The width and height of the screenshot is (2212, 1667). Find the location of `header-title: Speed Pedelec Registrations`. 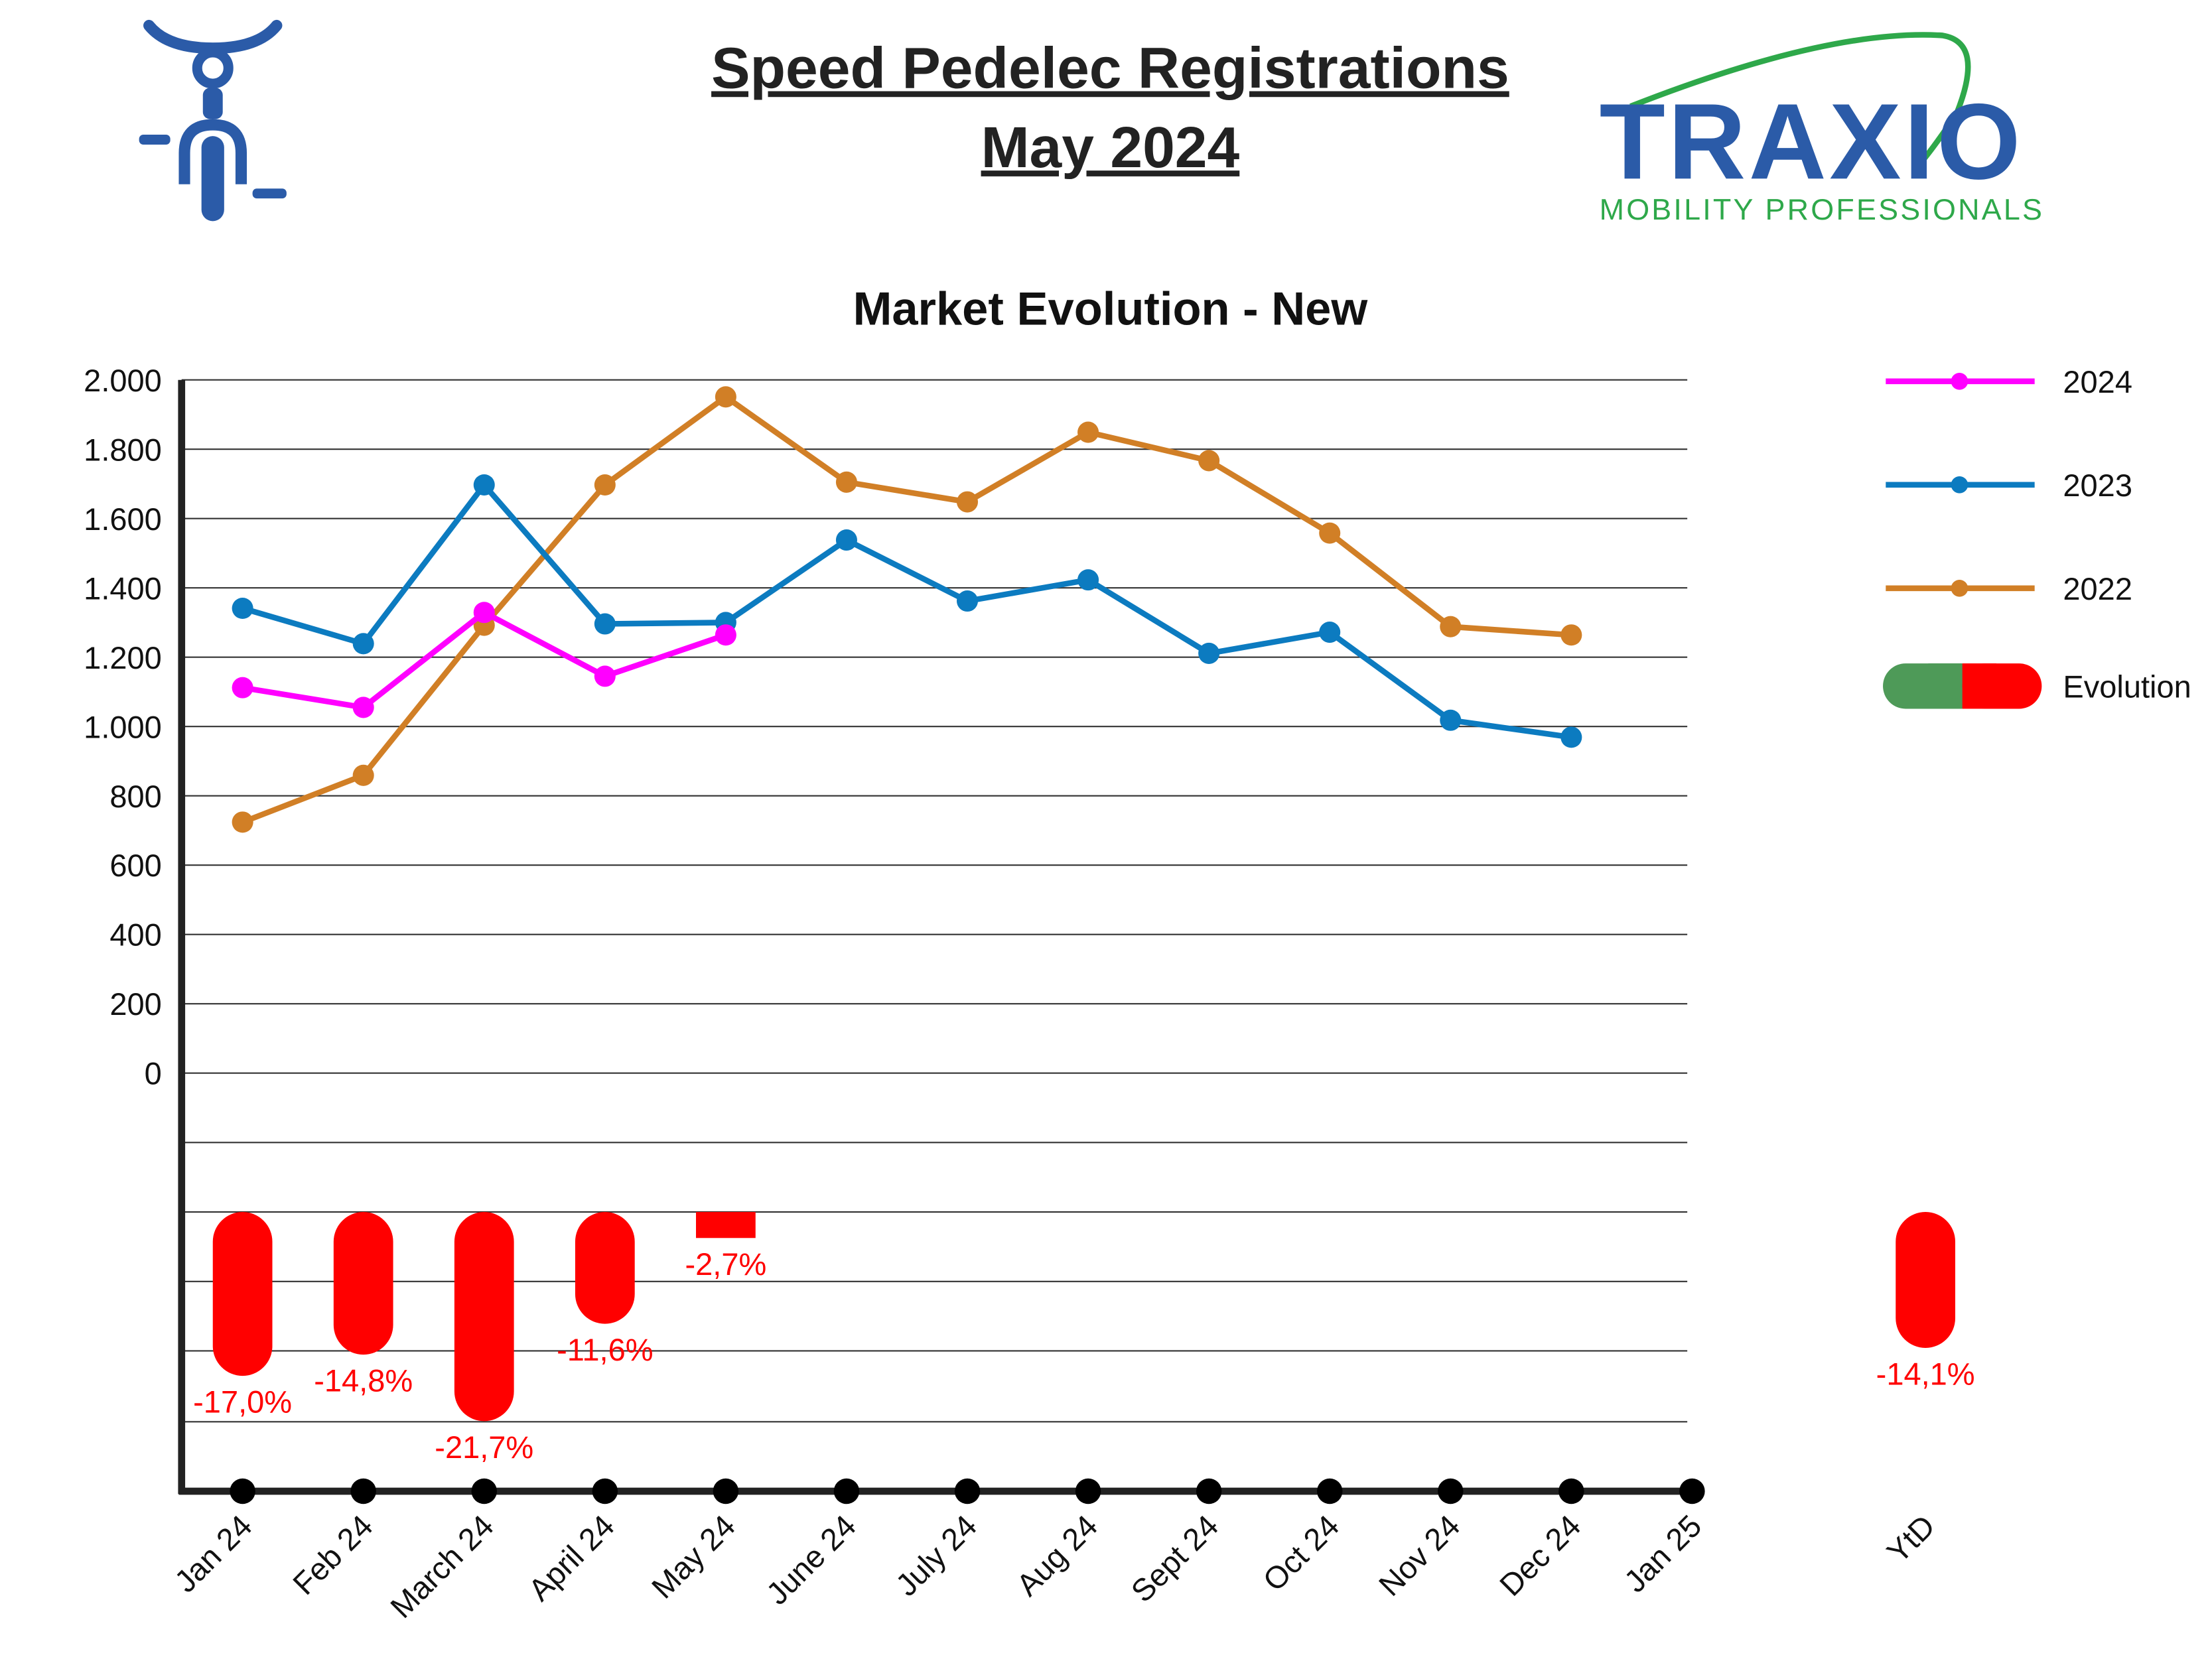

header-title: Speed Pedelec Registrations is located at coordinates (1110, 67).